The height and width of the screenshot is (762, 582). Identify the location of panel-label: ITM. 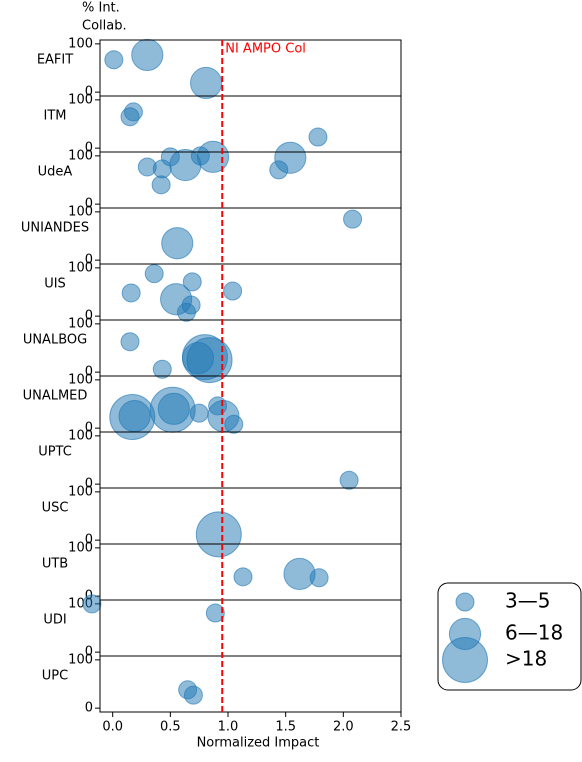
(55, 116).